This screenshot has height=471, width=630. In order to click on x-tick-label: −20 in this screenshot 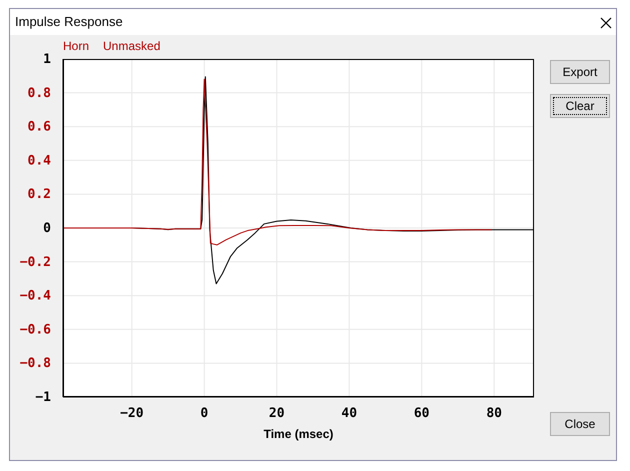, I will do `click(132, 413)`.